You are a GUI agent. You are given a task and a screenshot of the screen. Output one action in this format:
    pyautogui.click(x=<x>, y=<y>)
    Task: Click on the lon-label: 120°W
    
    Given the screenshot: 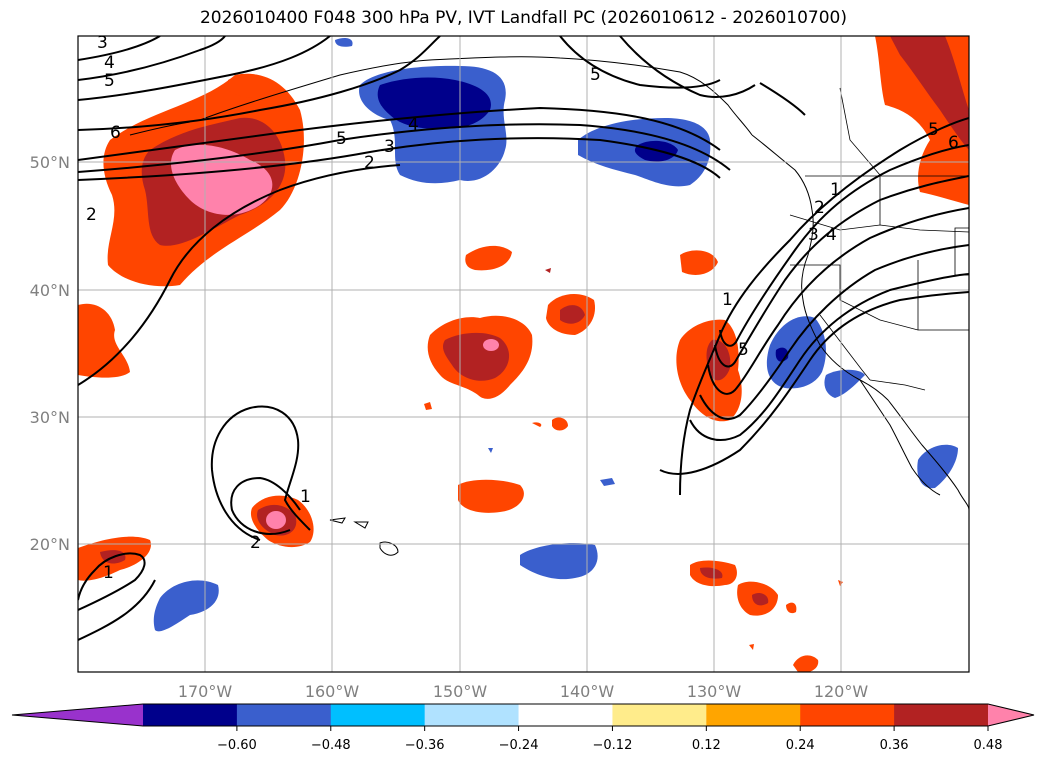 What is the action you would take?
    pyautogui.click(x=841, y=691)
    